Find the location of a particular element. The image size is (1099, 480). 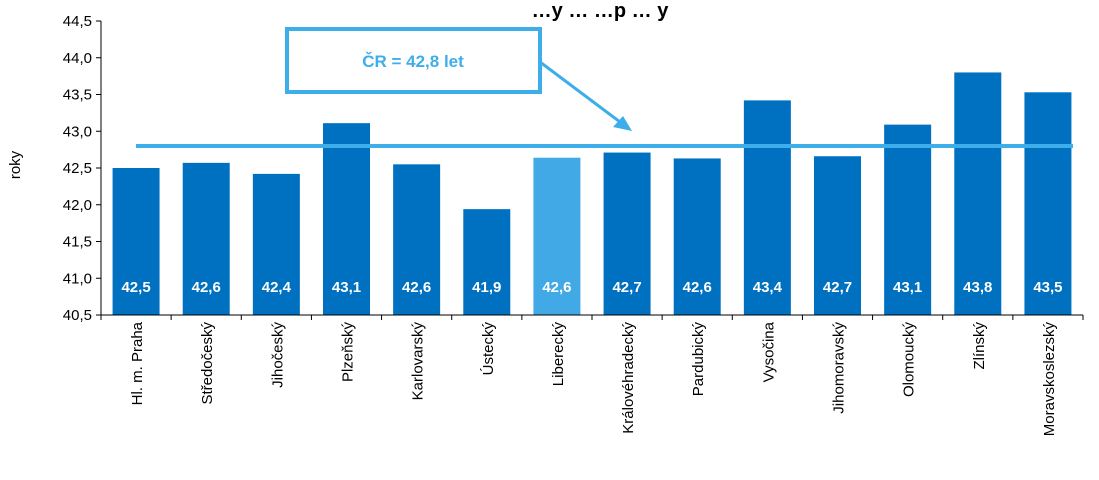

x-tick-label: Plzeňský is located at coordinates (348, 352).